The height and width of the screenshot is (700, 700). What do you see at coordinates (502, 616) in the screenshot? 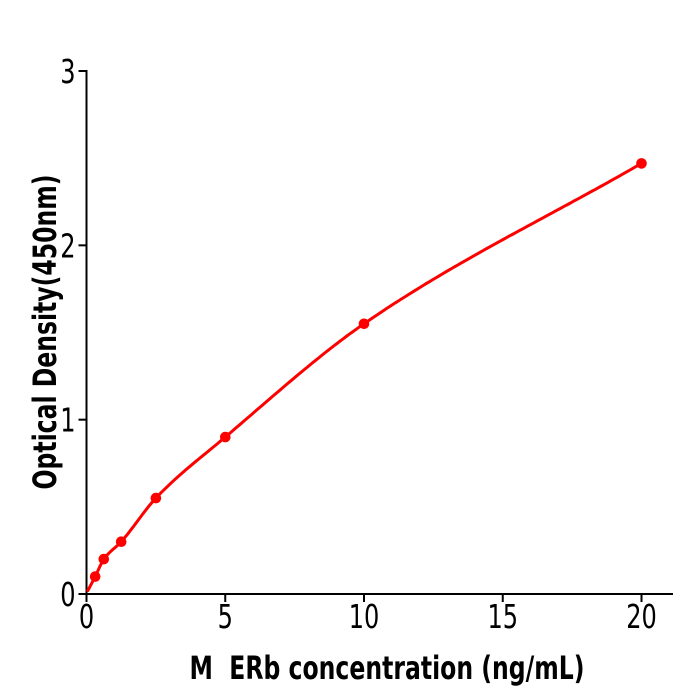
I see `x-tick-label: 15` at bounding box center [502, 616].